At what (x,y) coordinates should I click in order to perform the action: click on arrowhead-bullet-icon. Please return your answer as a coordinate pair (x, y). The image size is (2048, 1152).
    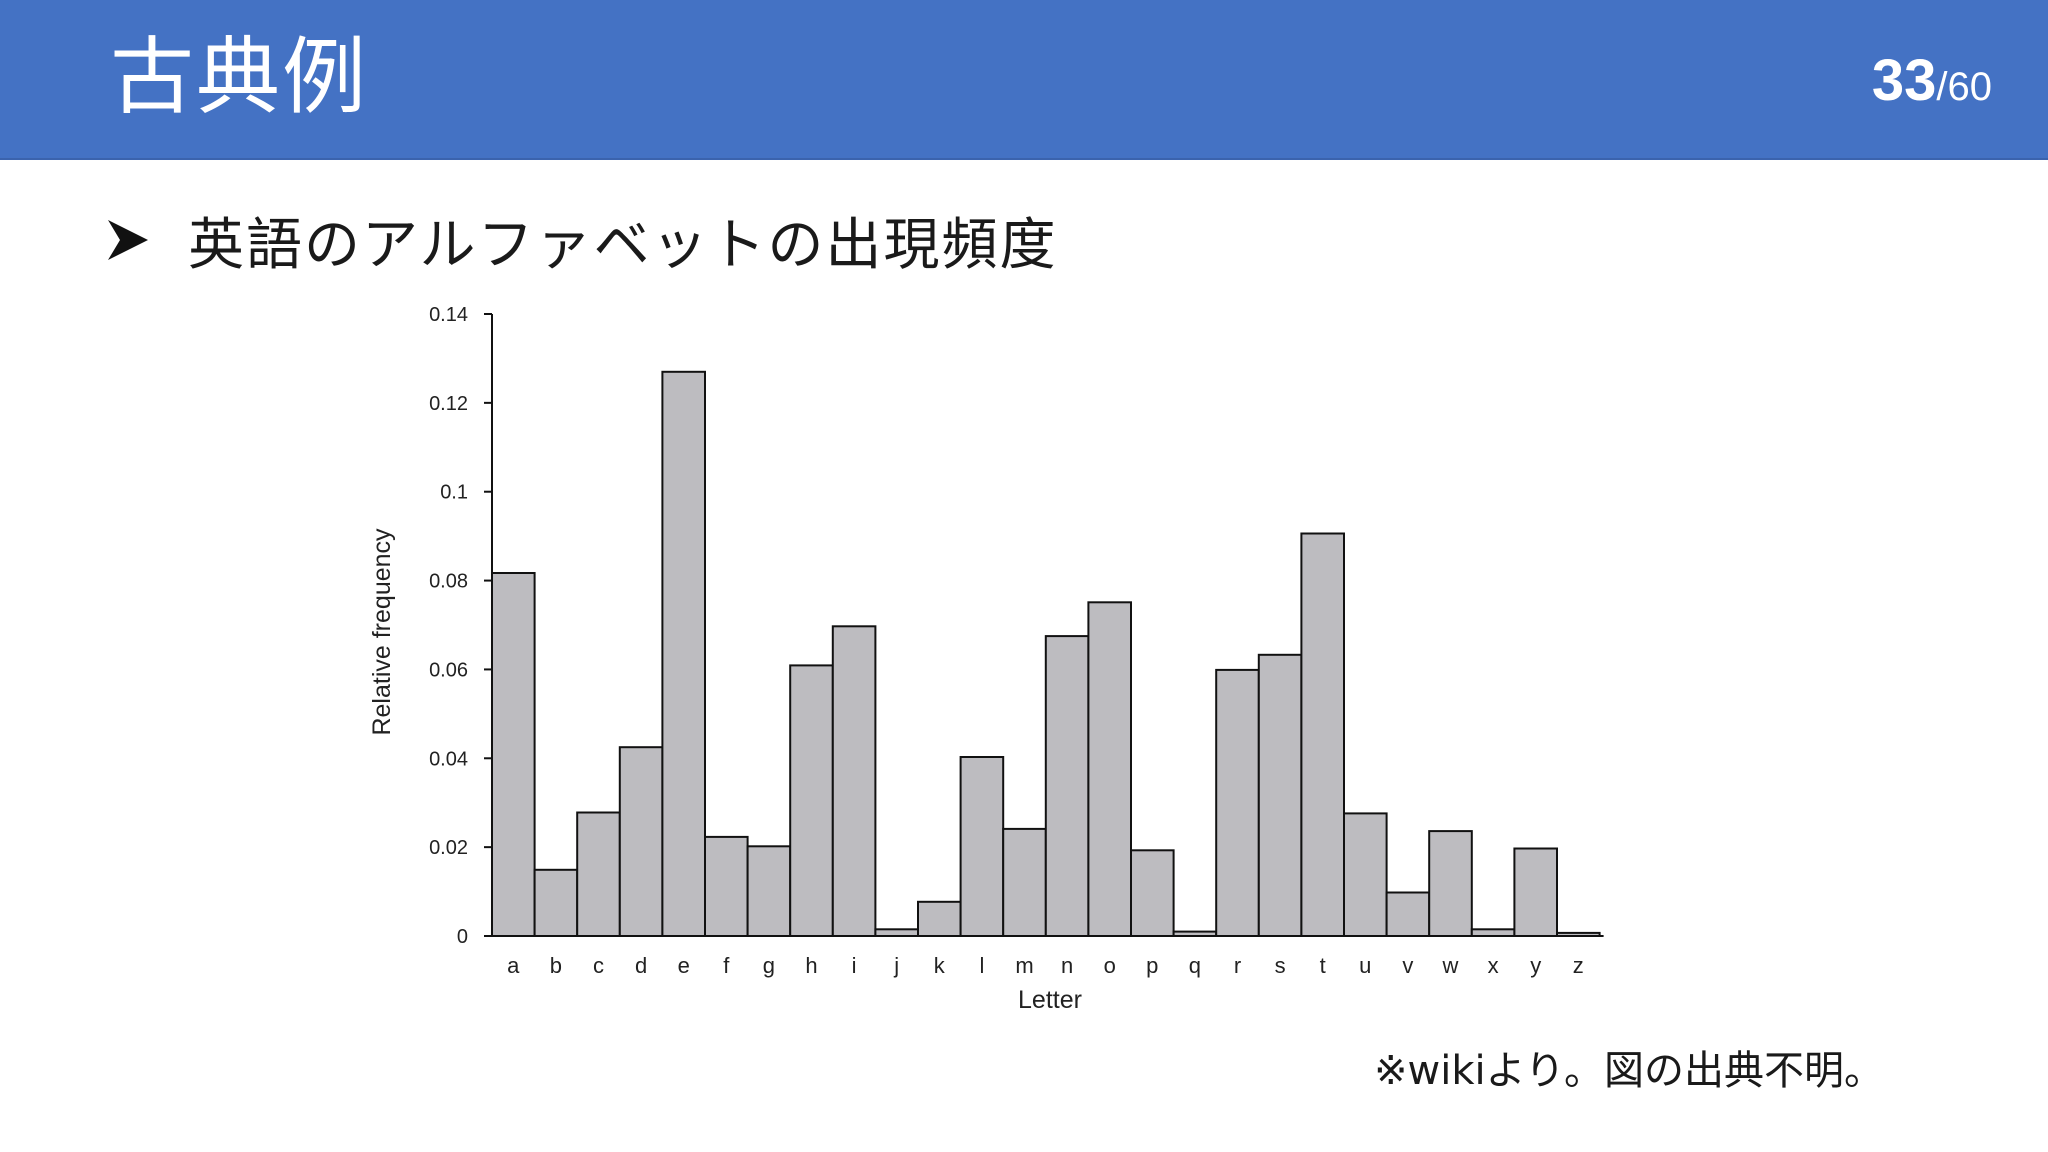
    Looking at the image, I should click on (128, 240).